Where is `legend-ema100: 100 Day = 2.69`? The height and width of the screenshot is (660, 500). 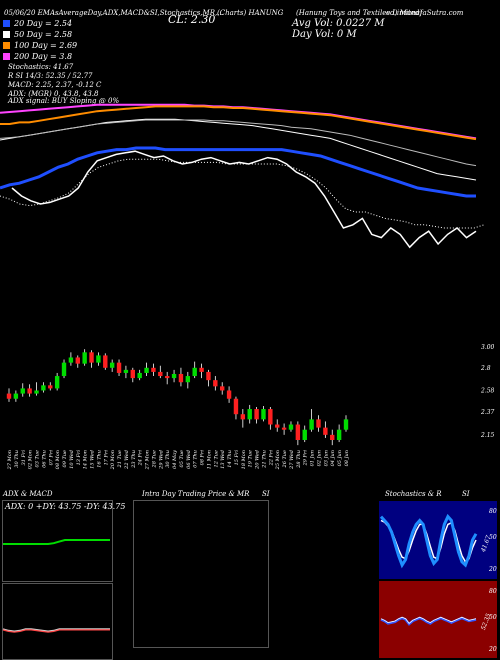 legend-ema100: 100 Day = 2.69 is located at coordinates (40, 45).